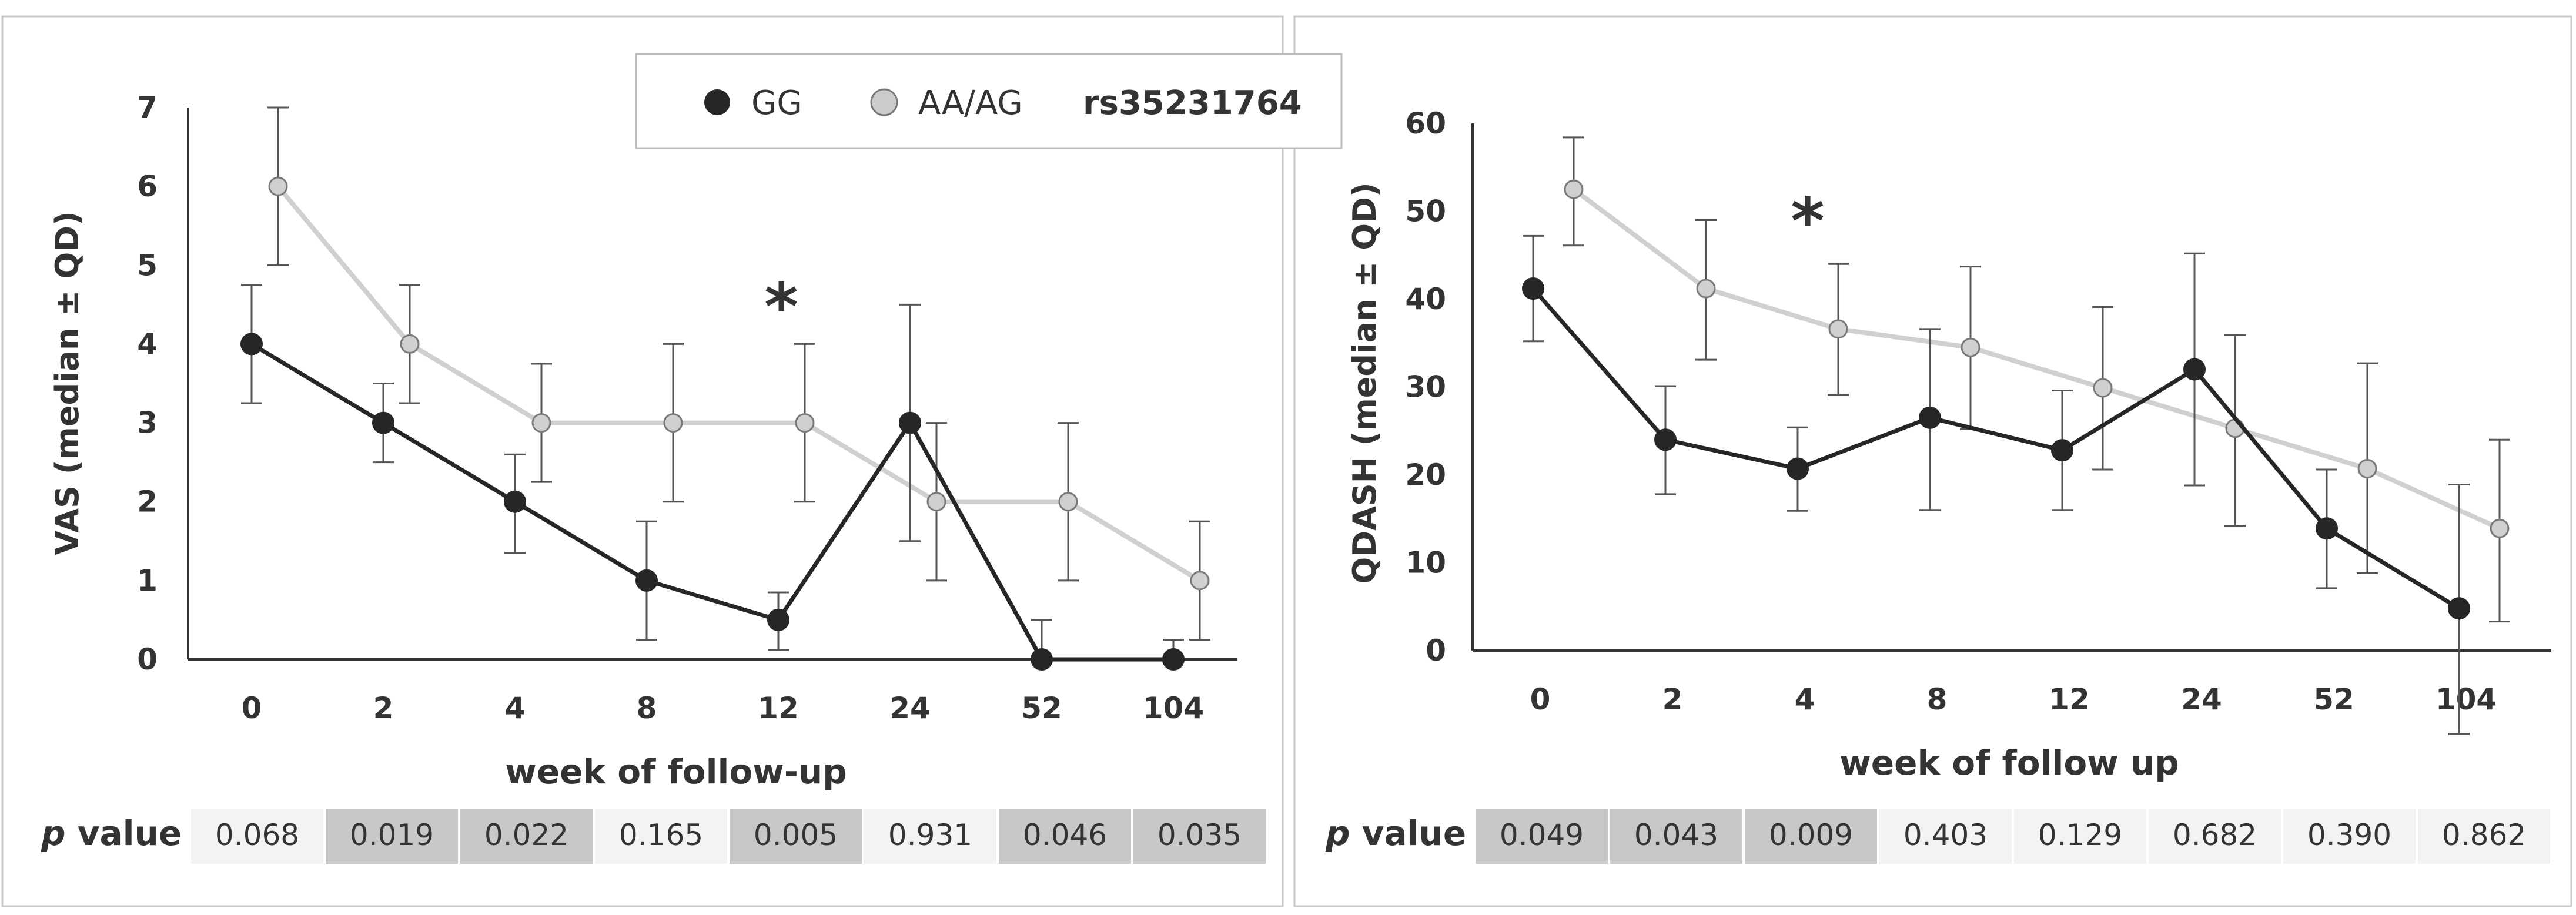 The width and height of the screenshot is (2576, 915). What do you see at coordinates (147, 186) in the screenshot?
I see `y-tick-label: 6` at bounding box center [147, 186].